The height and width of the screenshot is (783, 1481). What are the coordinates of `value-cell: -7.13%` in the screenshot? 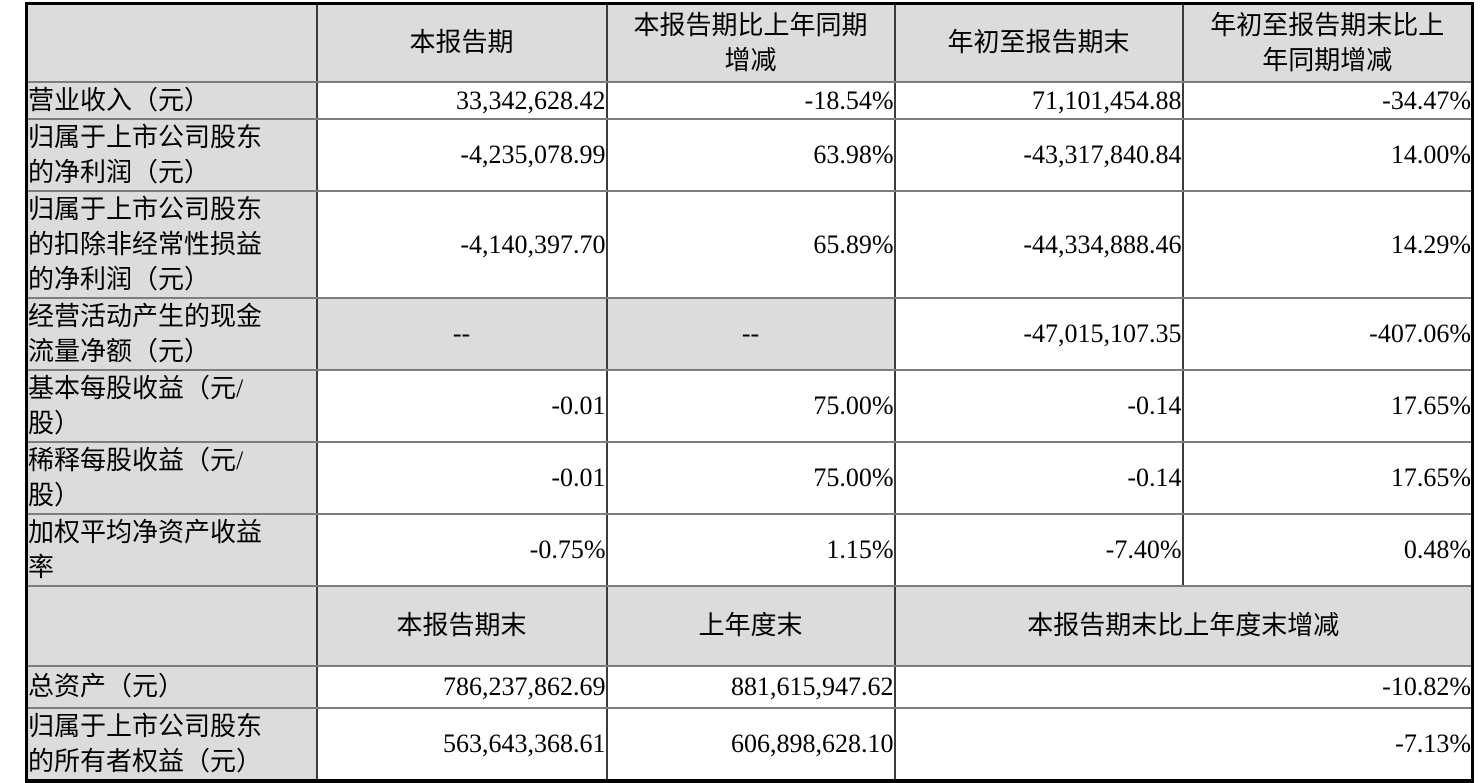 It's located at (1183, 744).